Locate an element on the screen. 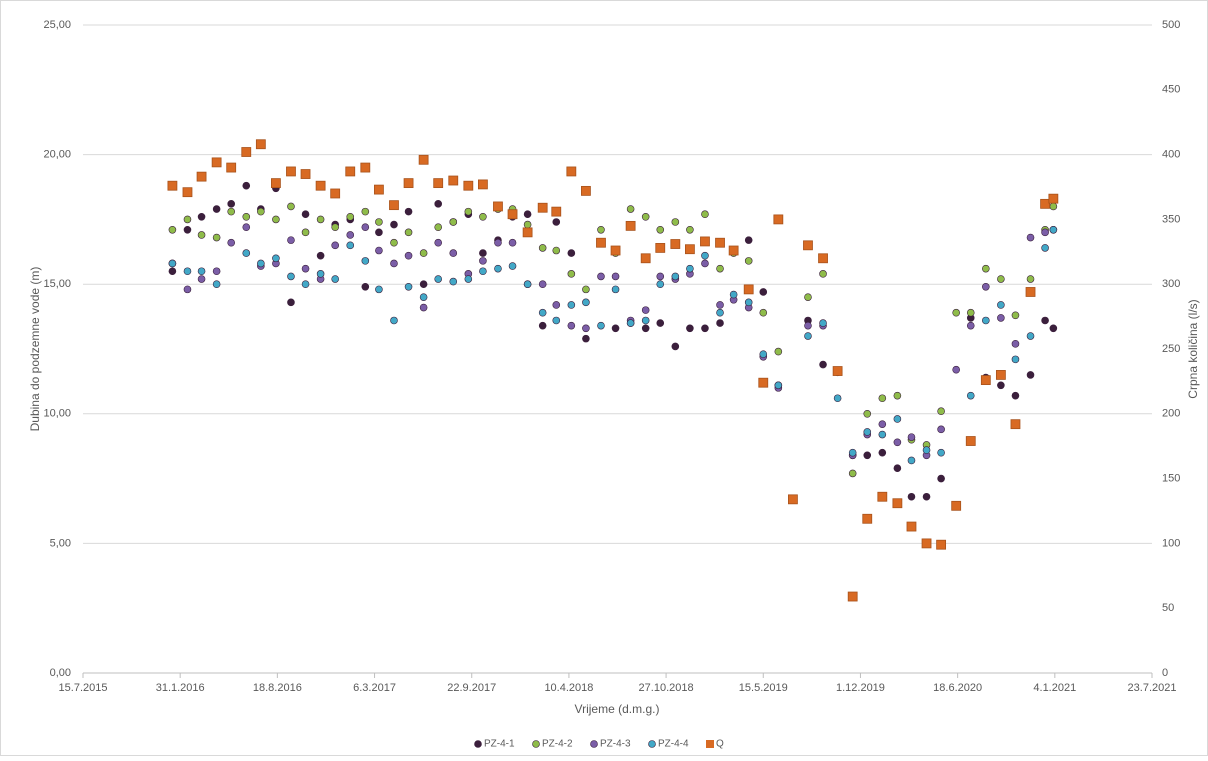 Image resolution: width=1208 pixels, height=761 pixels. y-tick-label: 5,00 is located at coordinates (60, 543).